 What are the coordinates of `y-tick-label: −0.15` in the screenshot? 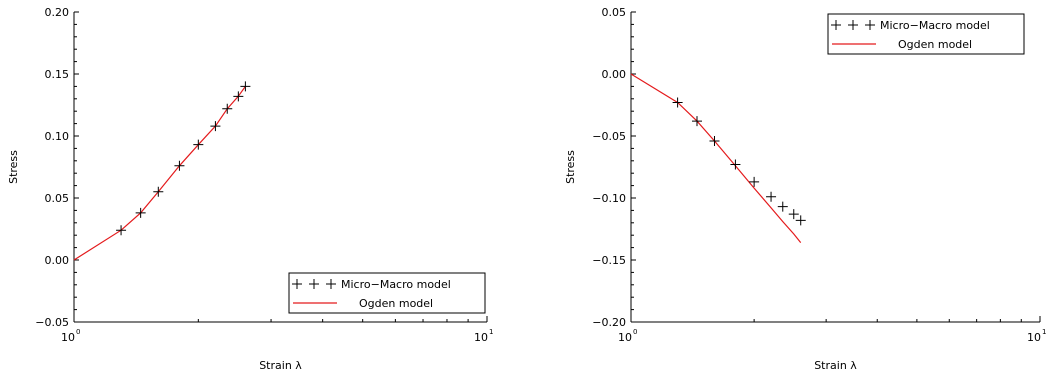 It's located at (609, 260).